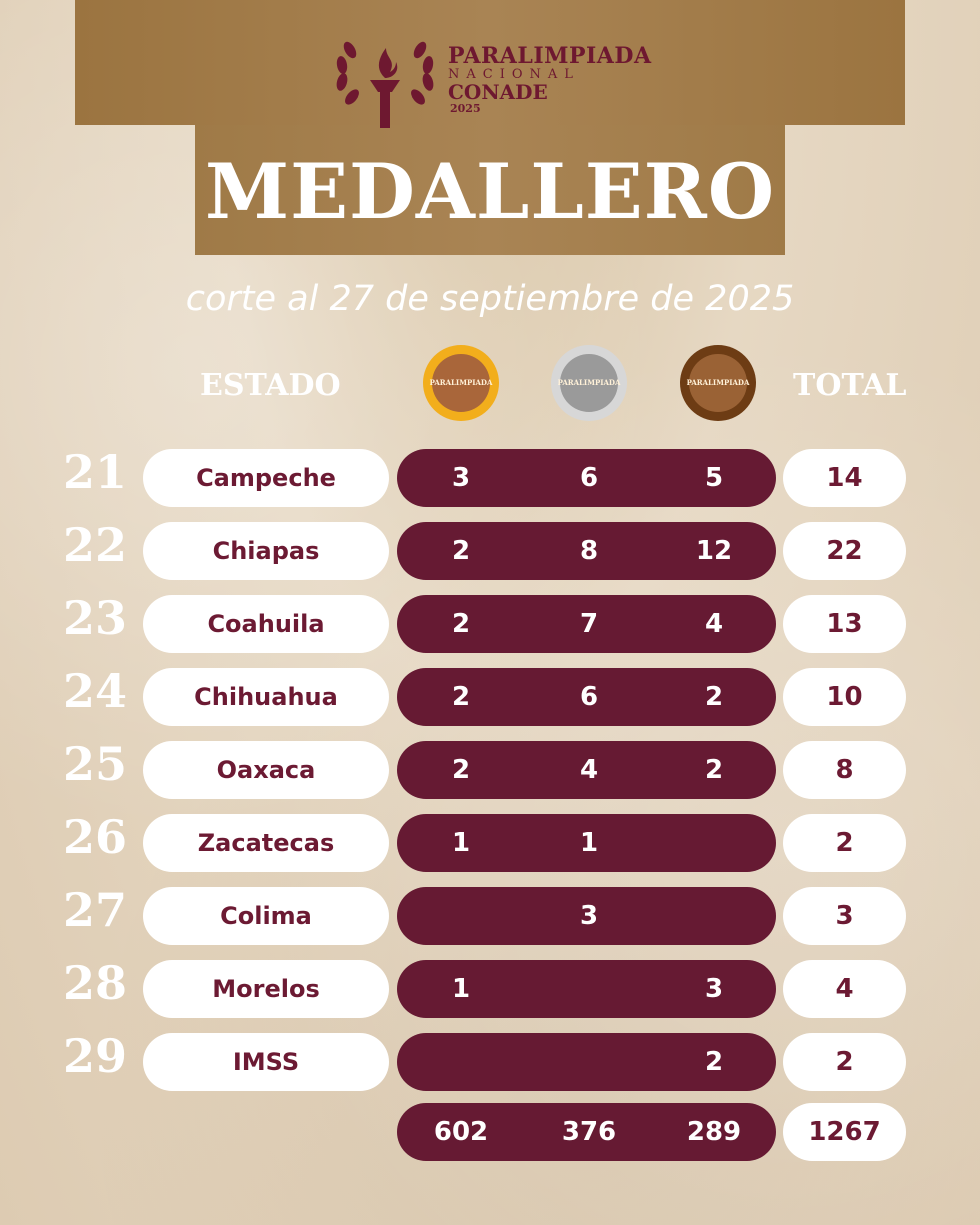  I want to click on total-count: 13, so click(844, 624).